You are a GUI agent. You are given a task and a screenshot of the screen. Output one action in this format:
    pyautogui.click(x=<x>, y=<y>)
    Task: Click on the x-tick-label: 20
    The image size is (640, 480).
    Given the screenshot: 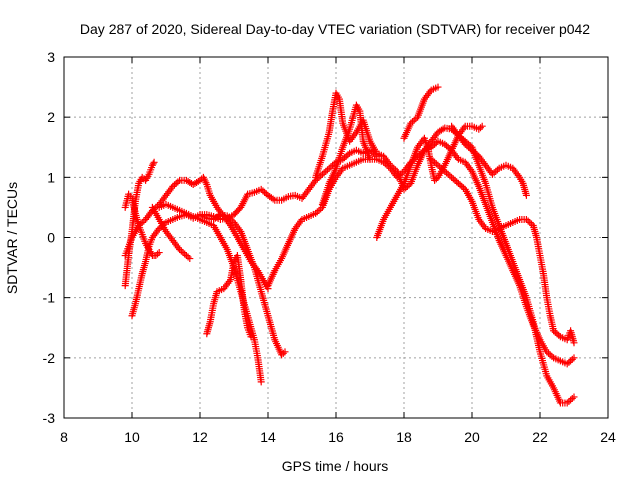 What is the action you would take?
    pyautogui.click(x=472, y=437)
    